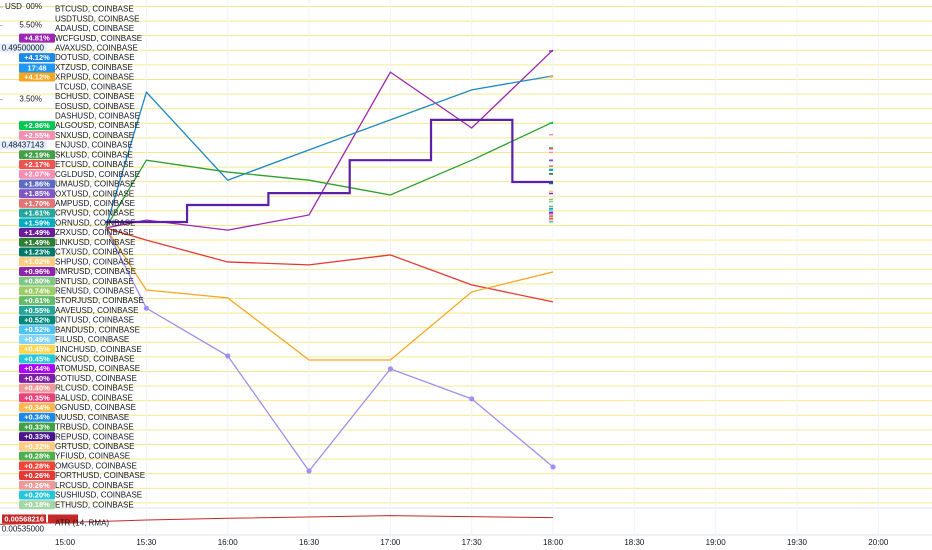 Image resolution: width=932 pixels, height=550 pixels. I want to click on atr-scale: 0.00535000, so click(23, 529).